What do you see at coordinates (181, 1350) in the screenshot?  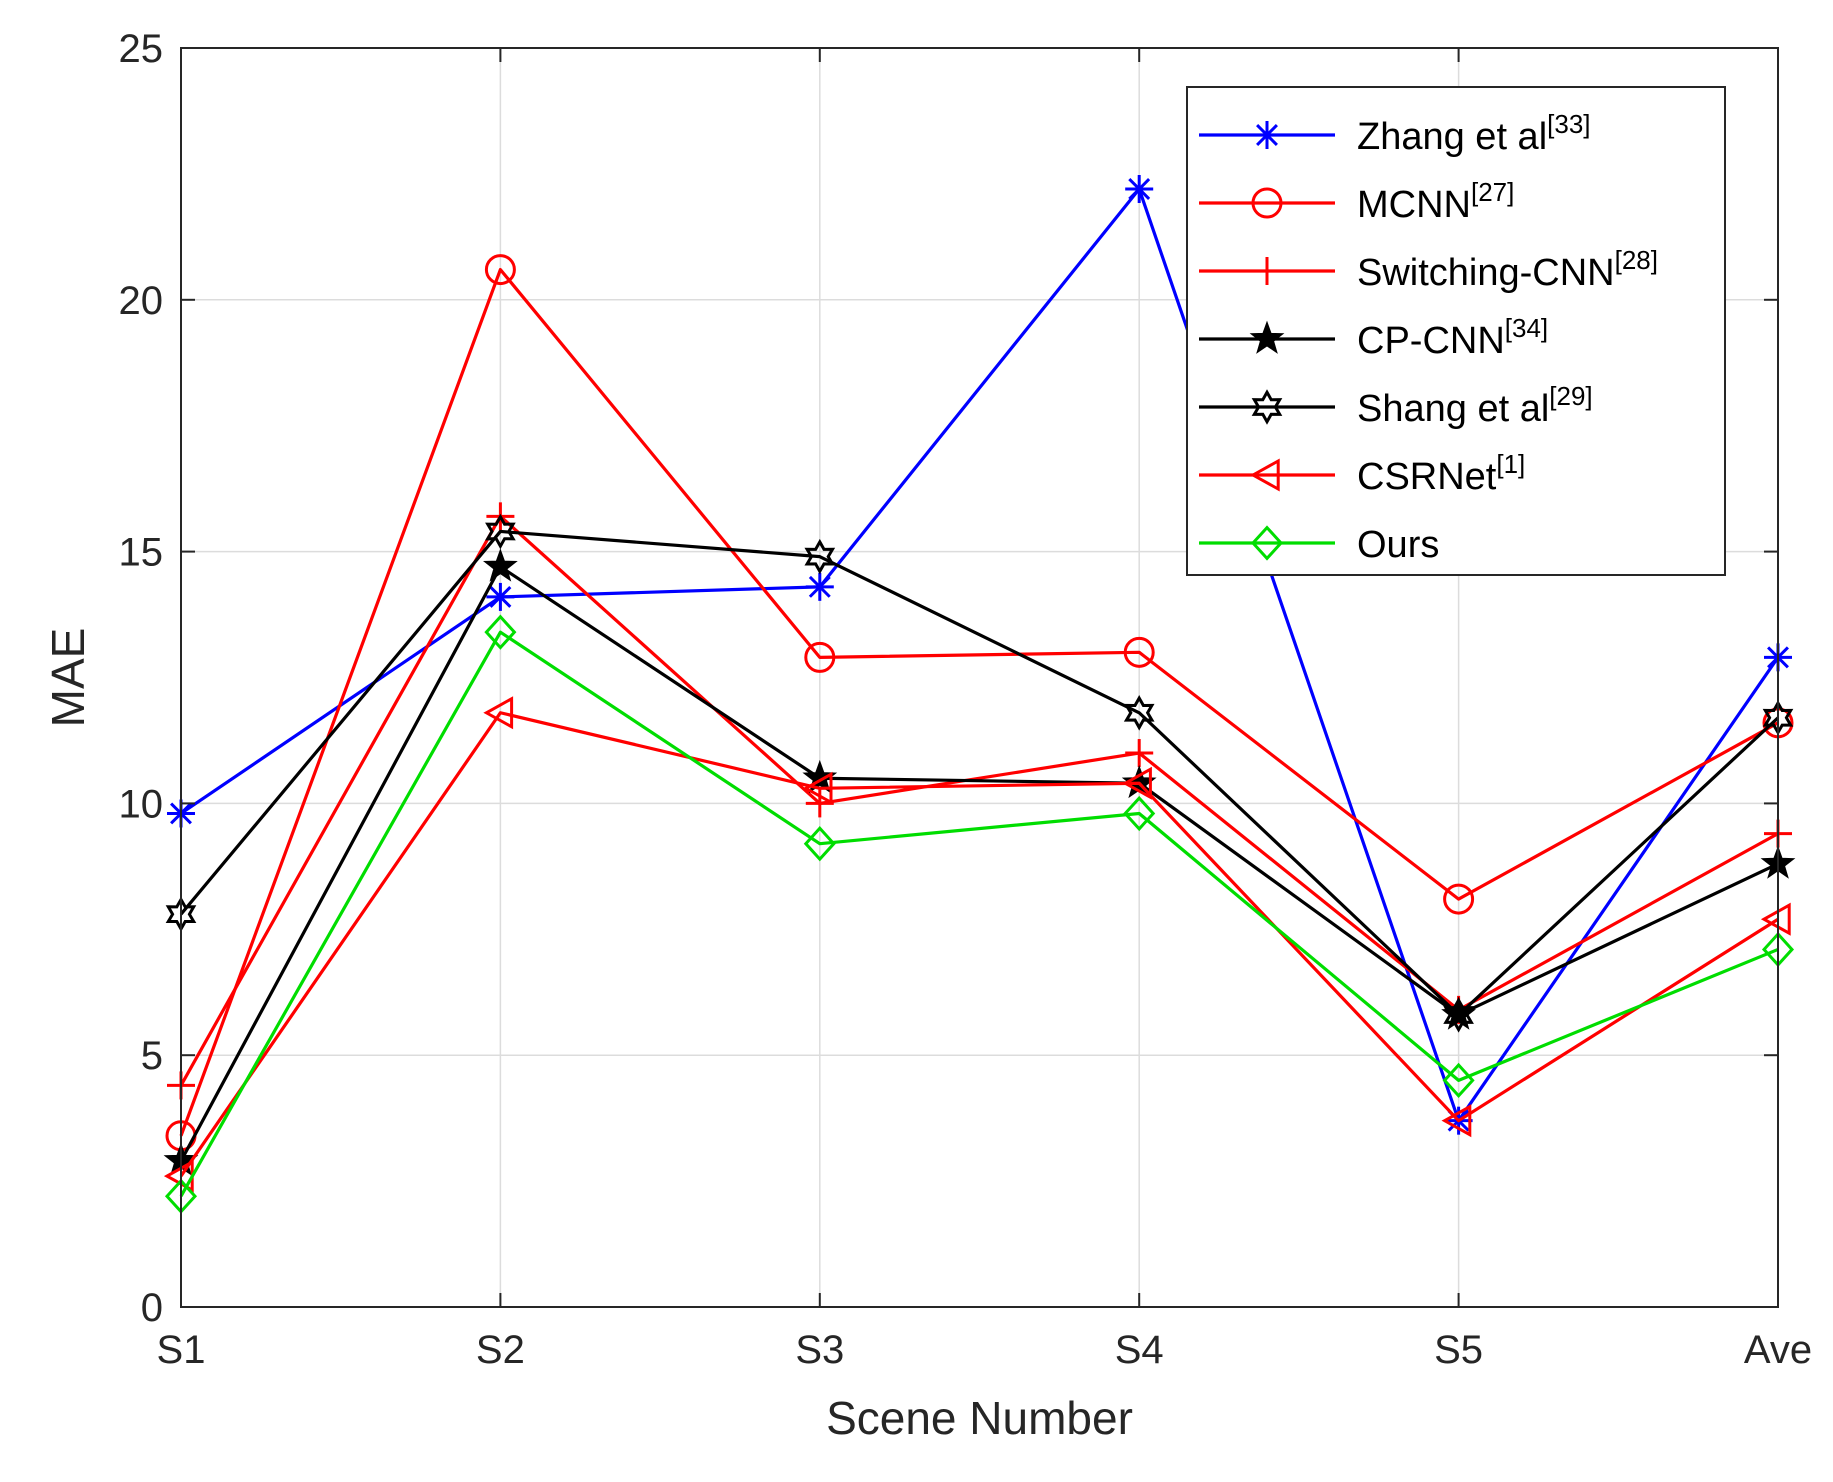 I see `x-tick-label: S1` at bounding box center [181, 1350].